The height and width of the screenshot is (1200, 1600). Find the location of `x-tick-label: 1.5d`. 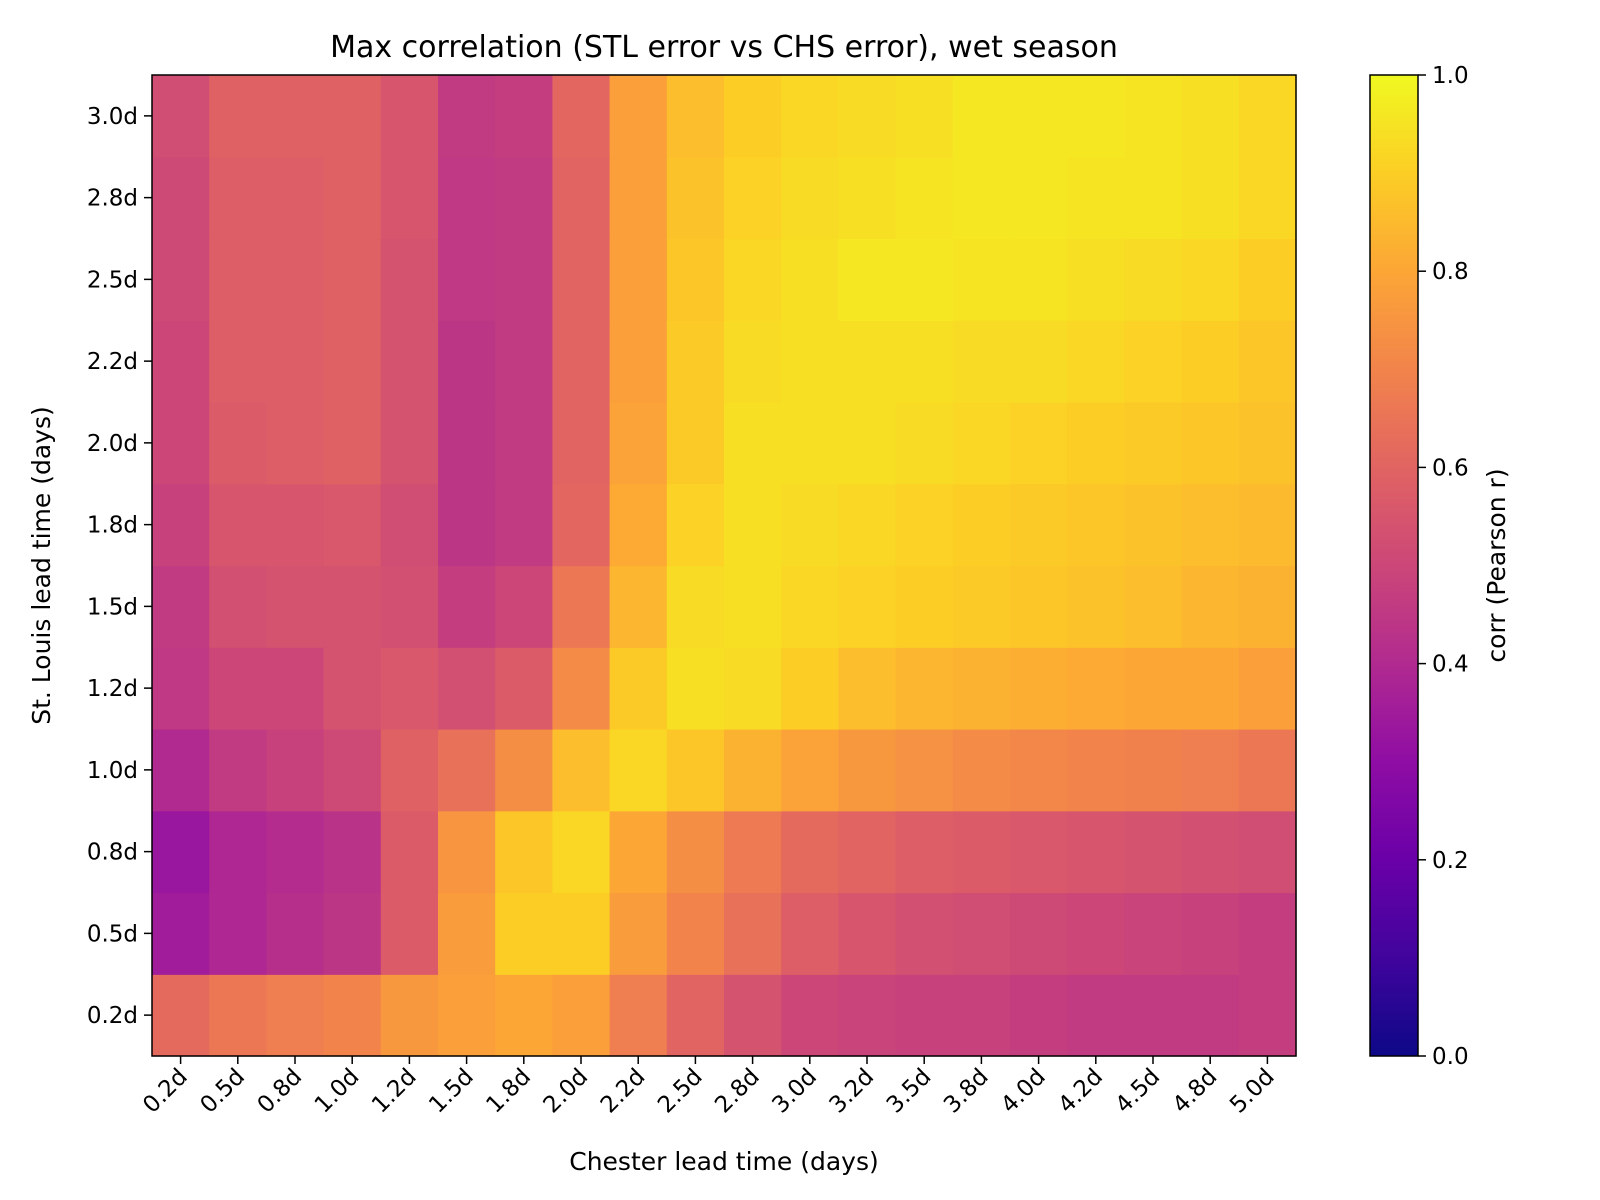

x-tick-label: 1.5d is located at coordinates (451, 1091).